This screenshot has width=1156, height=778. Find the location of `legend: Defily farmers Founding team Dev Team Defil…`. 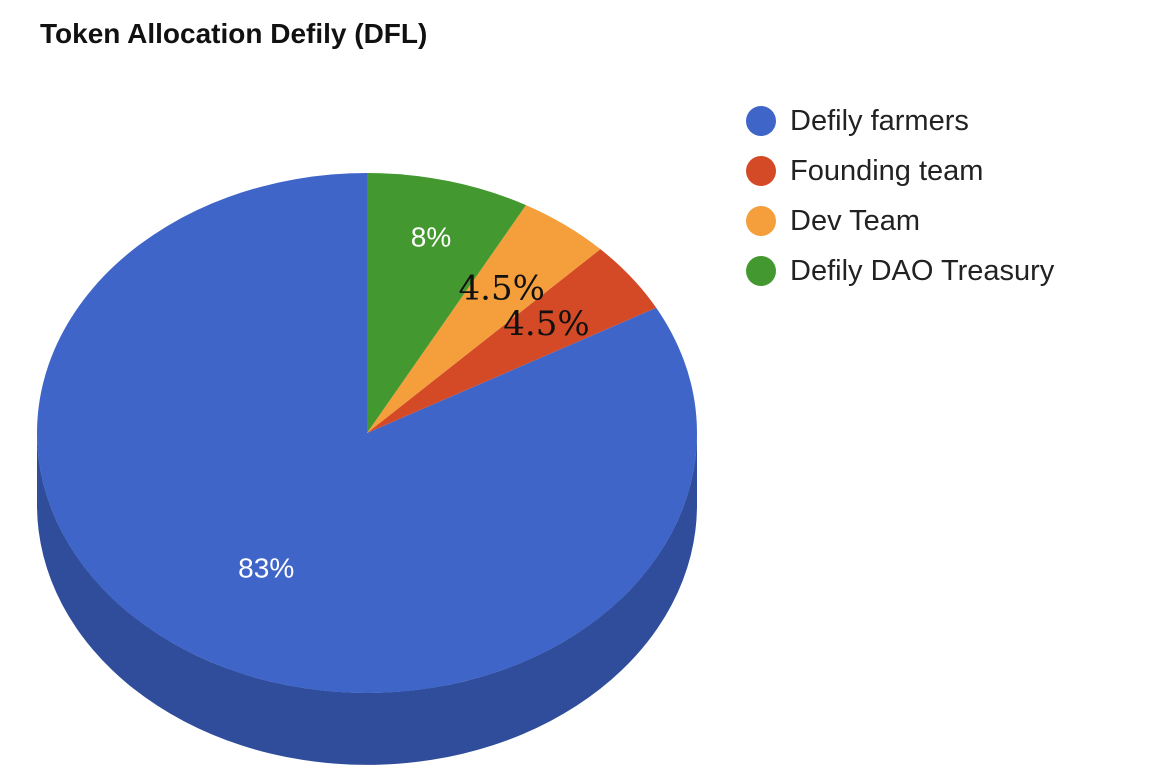

legend: Defily farmers Founding team Dev Team Defil… is located at coordinates (900, 196).